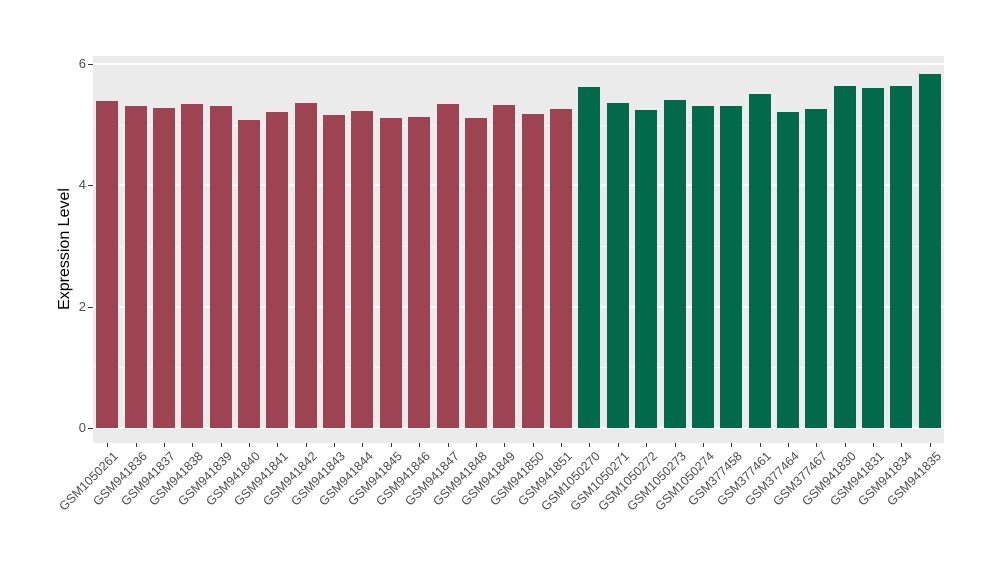  I want to click on y-tick-label: 2, so click(82, 306).